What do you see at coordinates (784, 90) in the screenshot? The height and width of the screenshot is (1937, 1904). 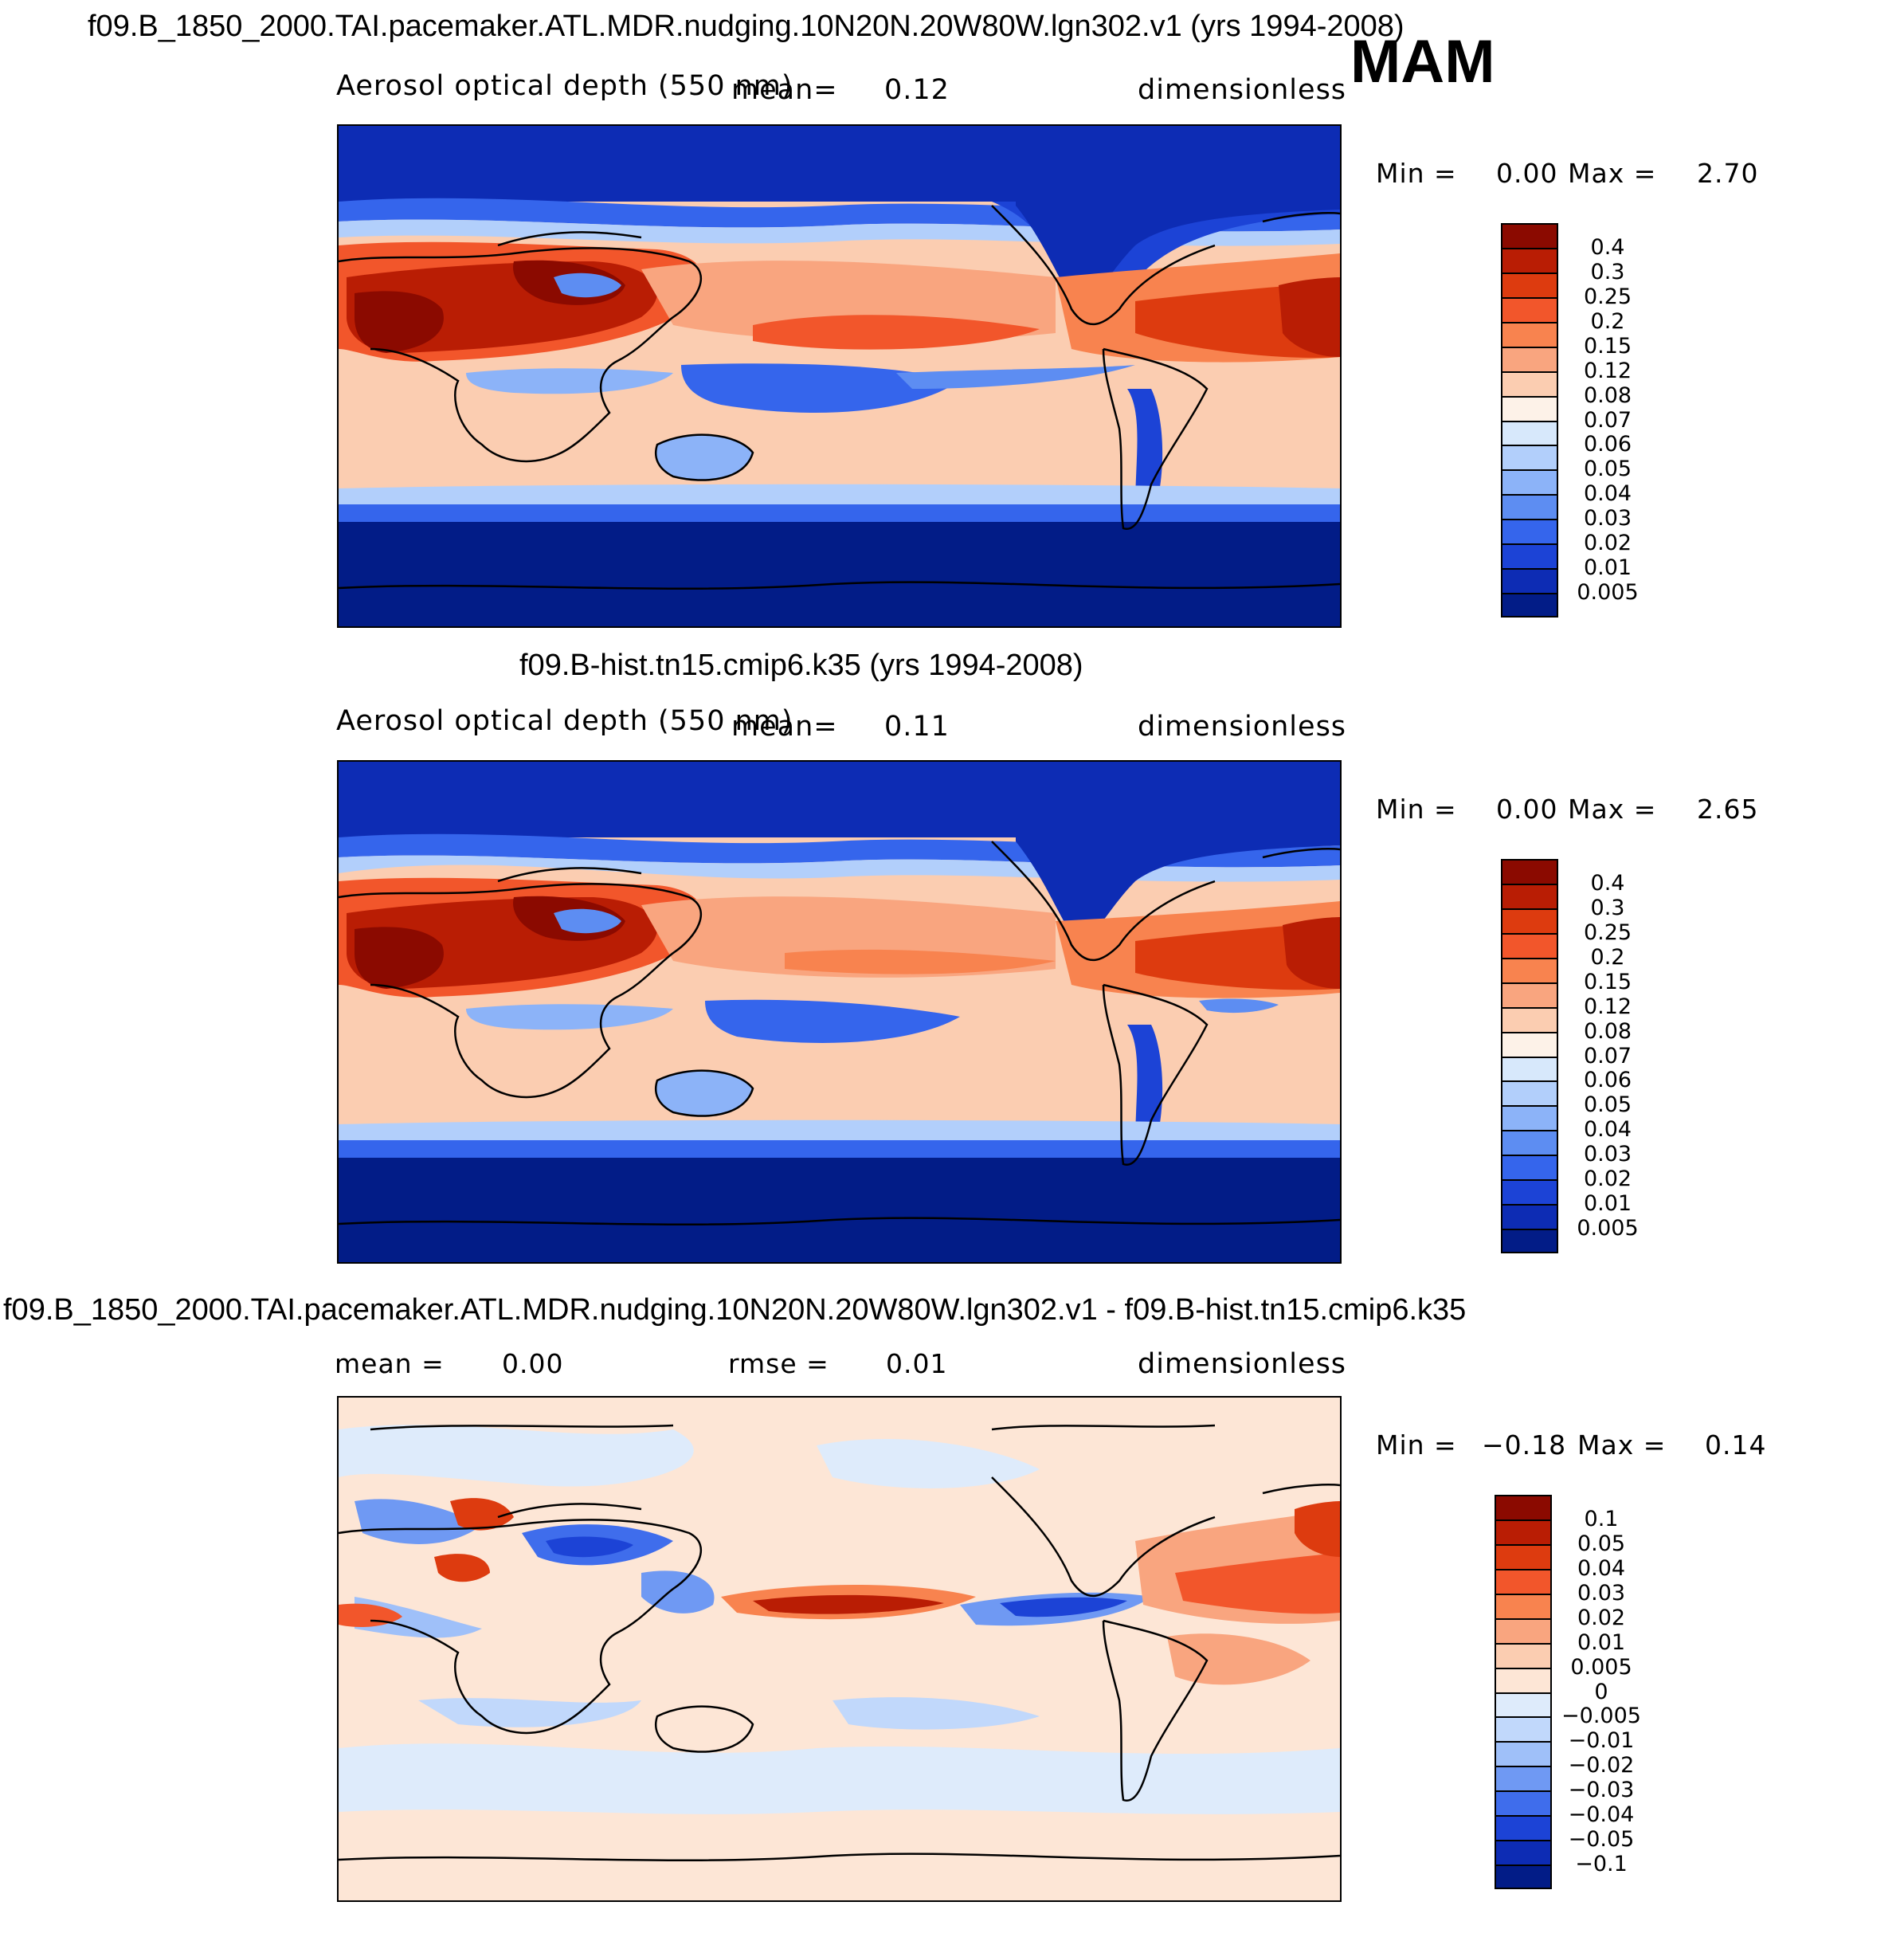 I see `panel1-mean-label: mean=` at bounding box center [784, 90].